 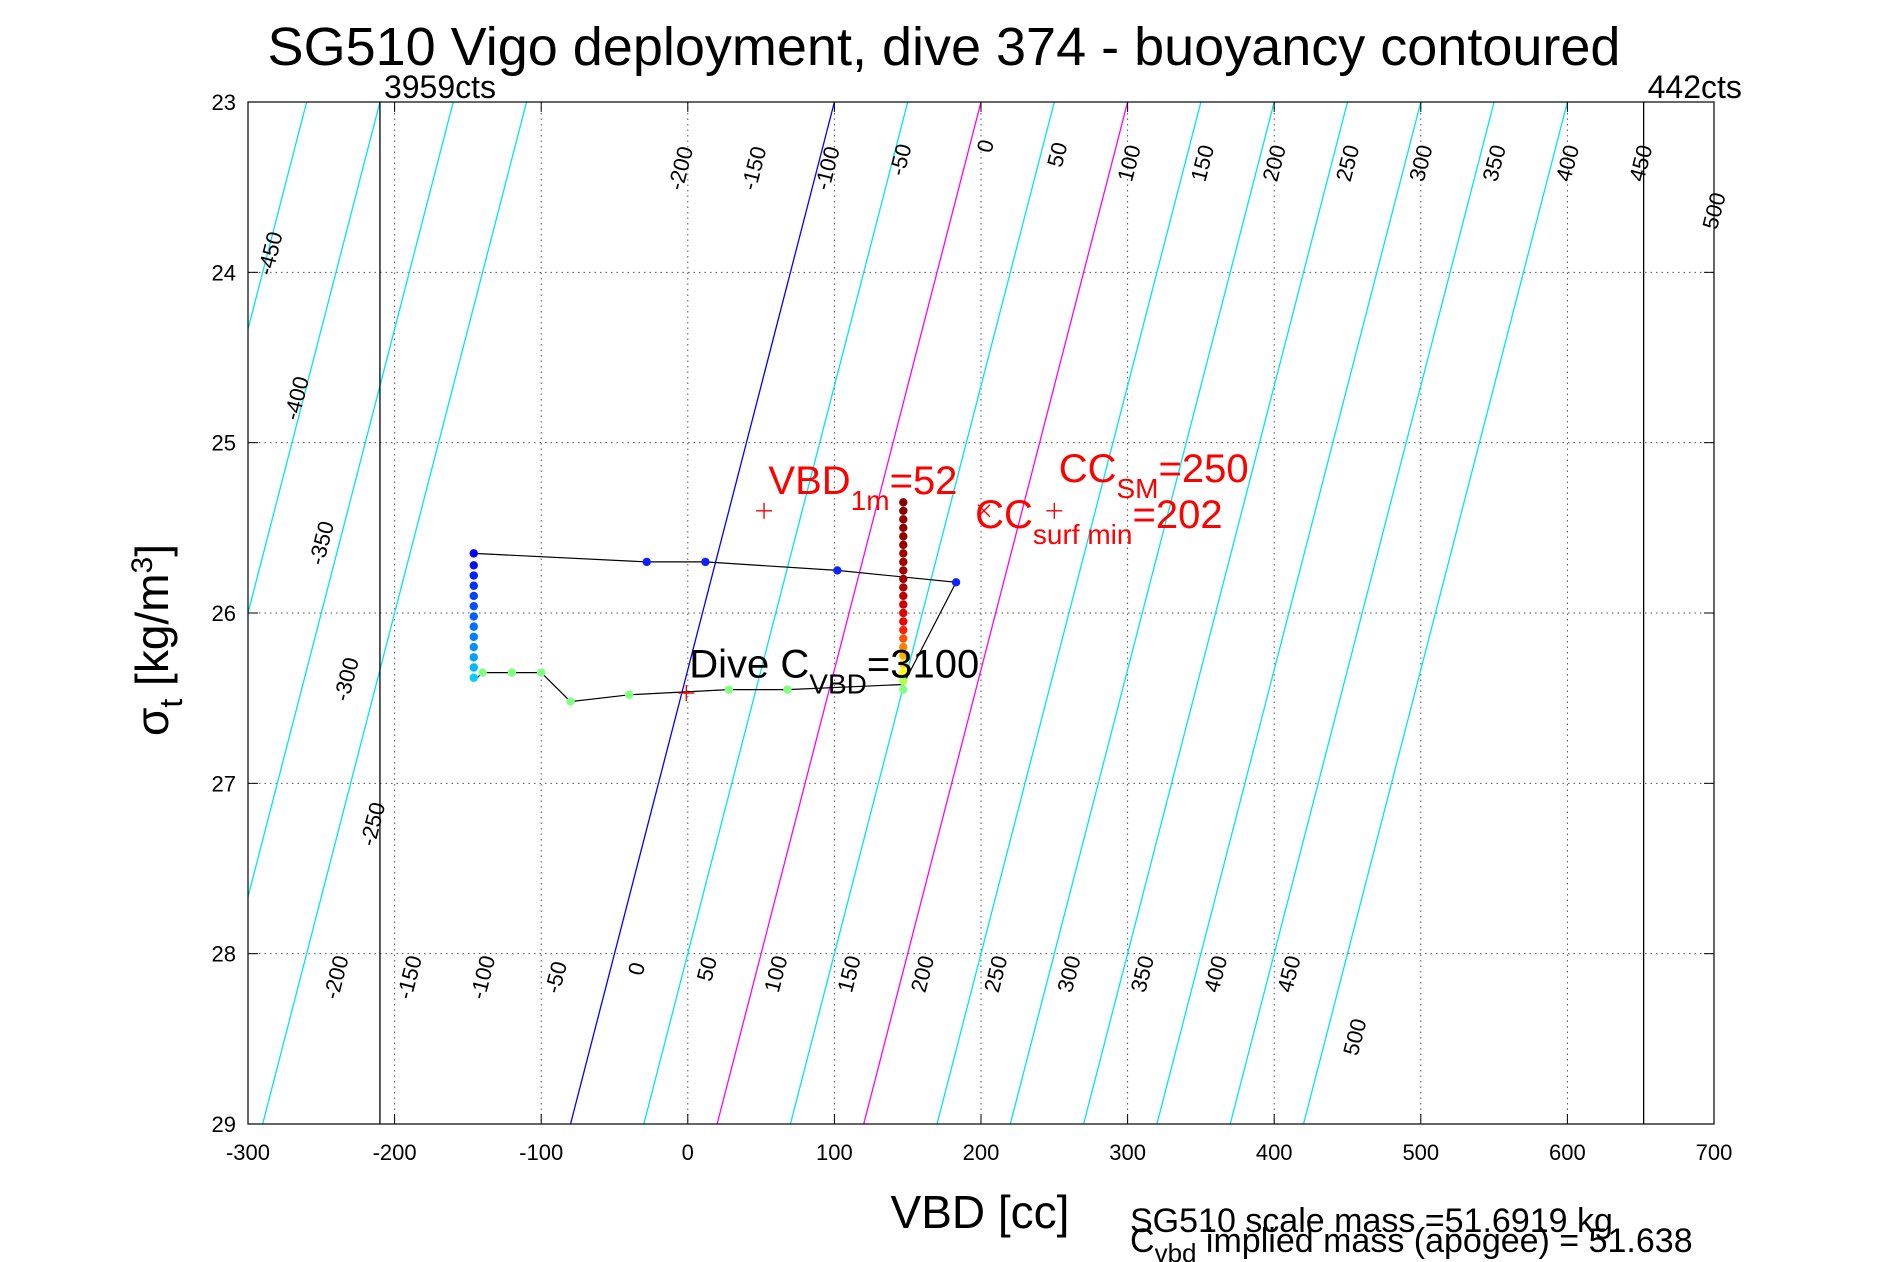 What do you see at coordinates (1714, 1152) in the screenshot?
I see `x-tick-label: 700` at bounding box center [1714, 1152].